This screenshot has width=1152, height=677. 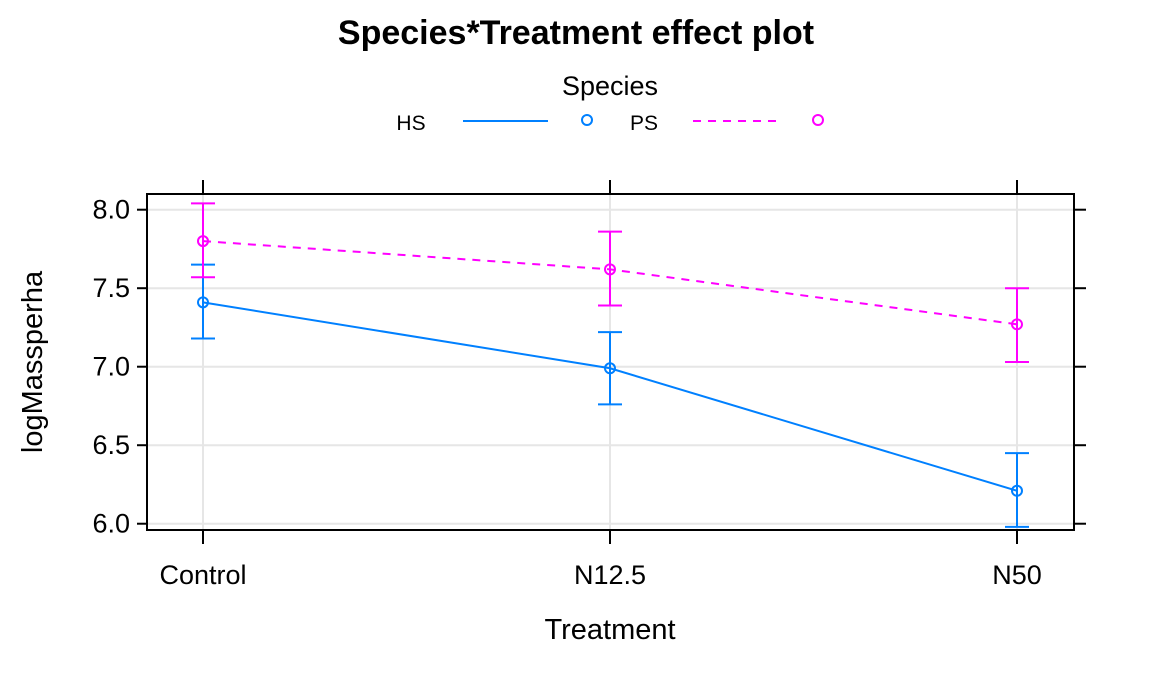 What do you see at coordinates (33, 361) in the screenshot?
I see `y-axis-label: logMassperha` at bounding box center [33, 361].